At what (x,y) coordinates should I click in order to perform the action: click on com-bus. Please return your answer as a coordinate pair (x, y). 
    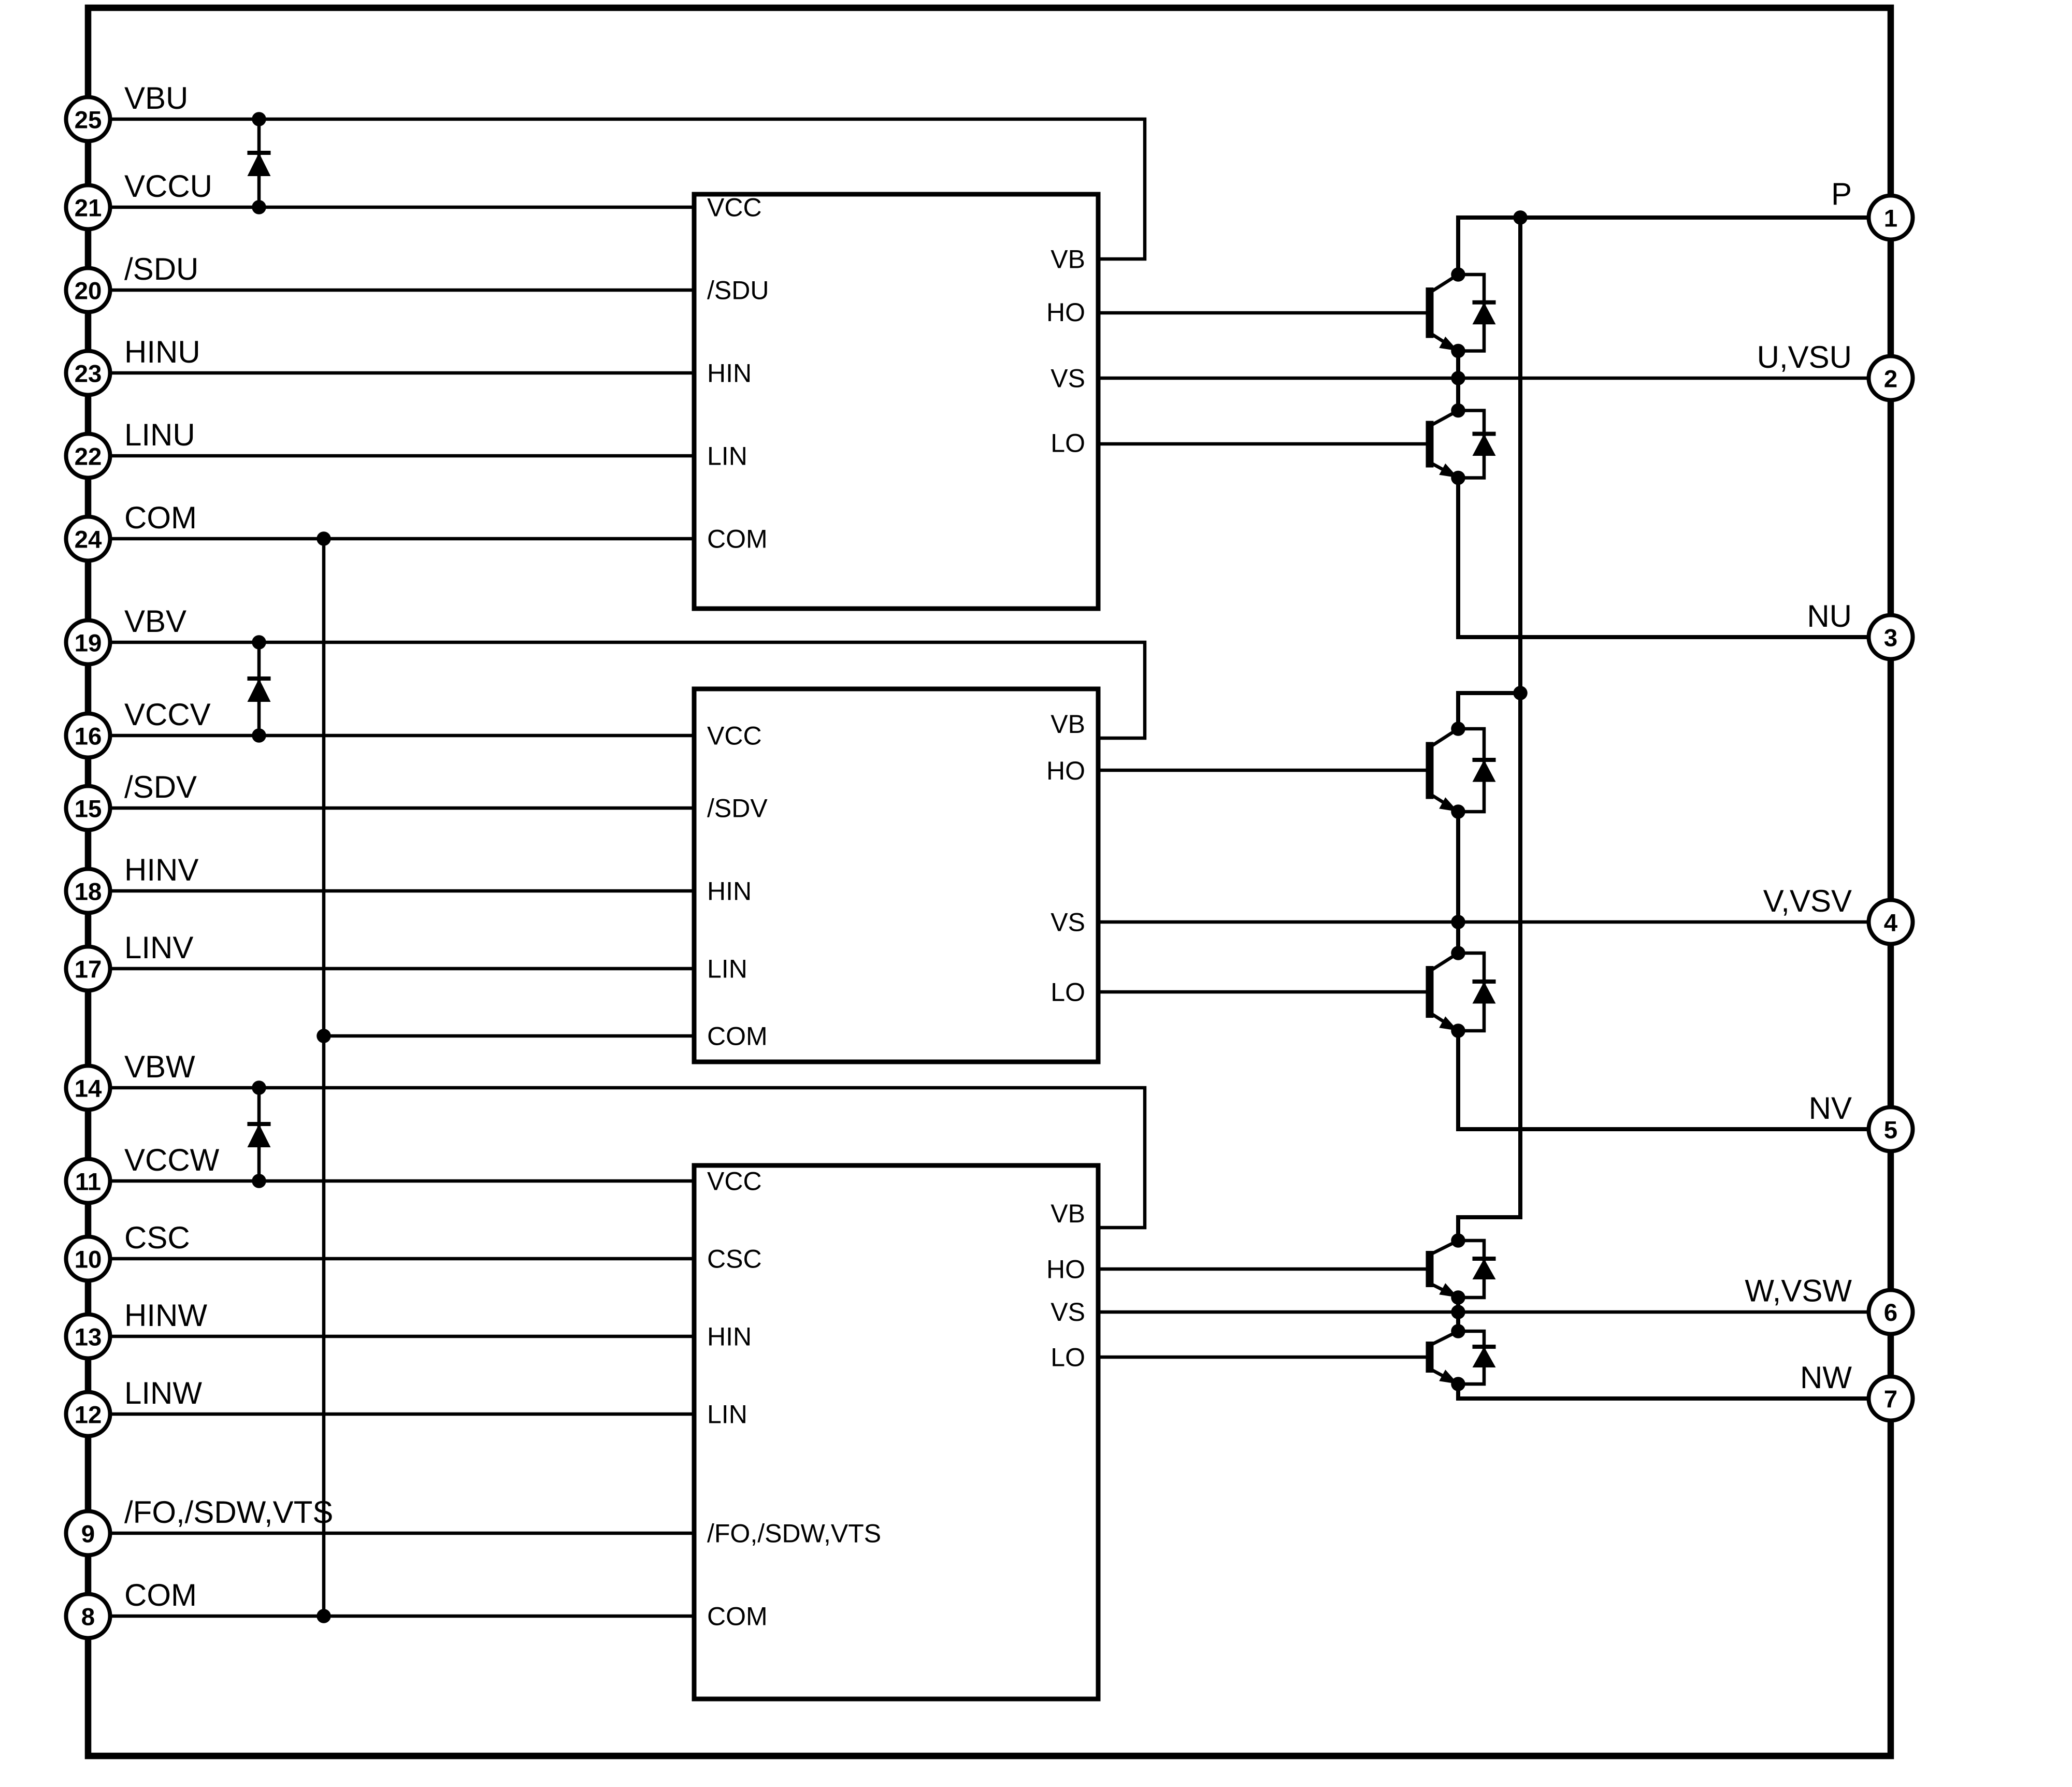
    Looking at the image, I should click on (505, 1077).